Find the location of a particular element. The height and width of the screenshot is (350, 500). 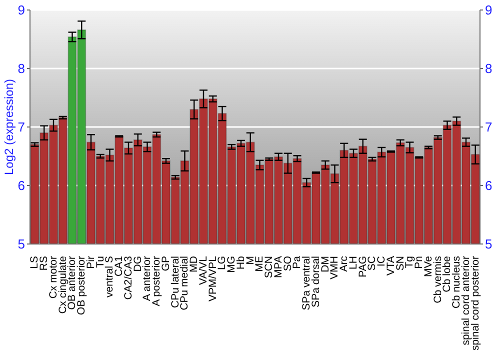

x-tick-label: Pa is located at coordinates (297, 262).